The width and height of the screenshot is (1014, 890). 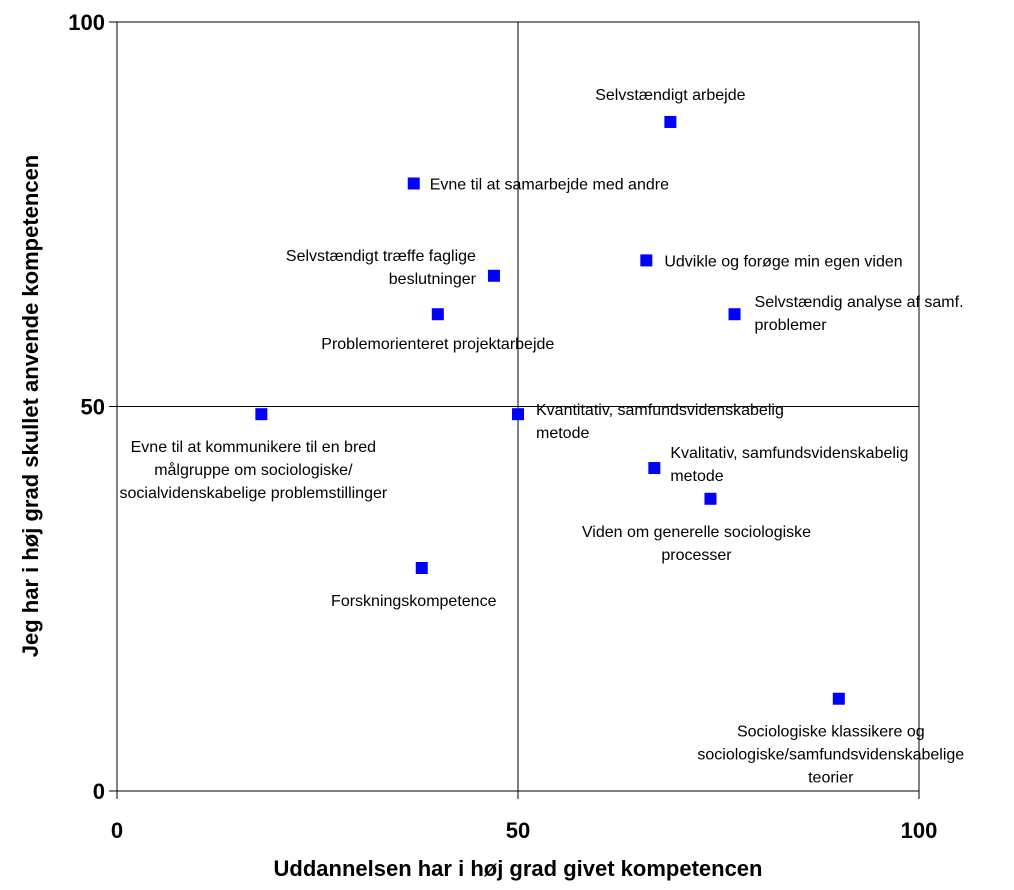 What do you see at coordinates (830, 755) in the screenshot?
I see `point-label: sociologiske/samfundsvidenskabelige` at bounding box center [830, 755].